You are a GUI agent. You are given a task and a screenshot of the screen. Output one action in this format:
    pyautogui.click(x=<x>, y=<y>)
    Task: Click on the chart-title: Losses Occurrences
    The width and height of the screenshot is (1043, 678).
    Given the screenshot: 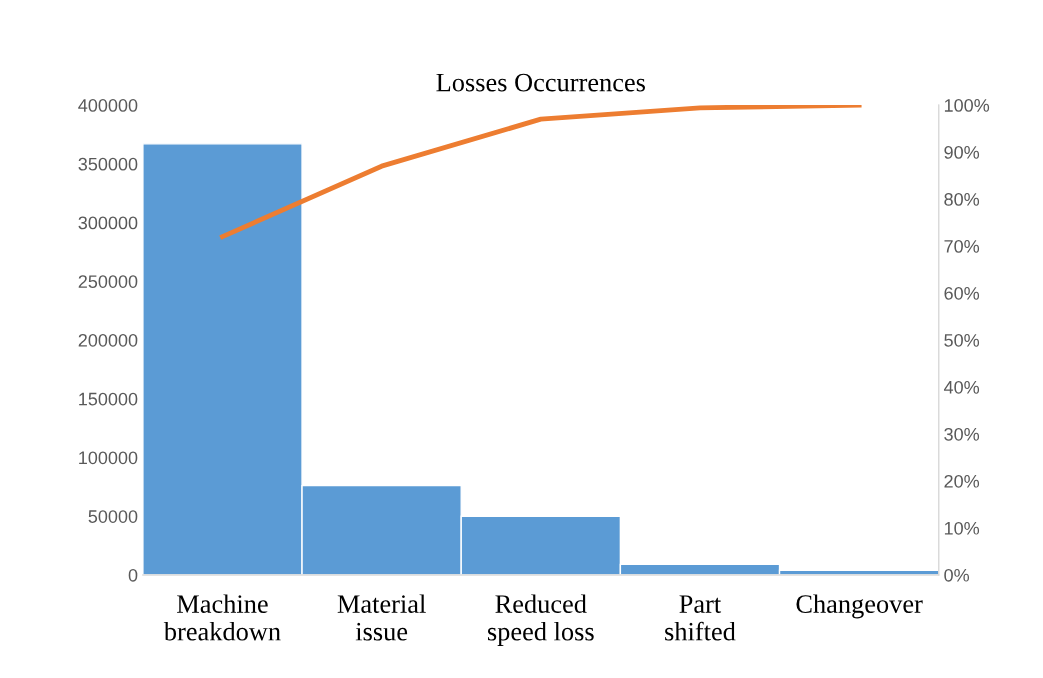 What is the action you would take?
    pyautogui.click(x=540, y=82)
    